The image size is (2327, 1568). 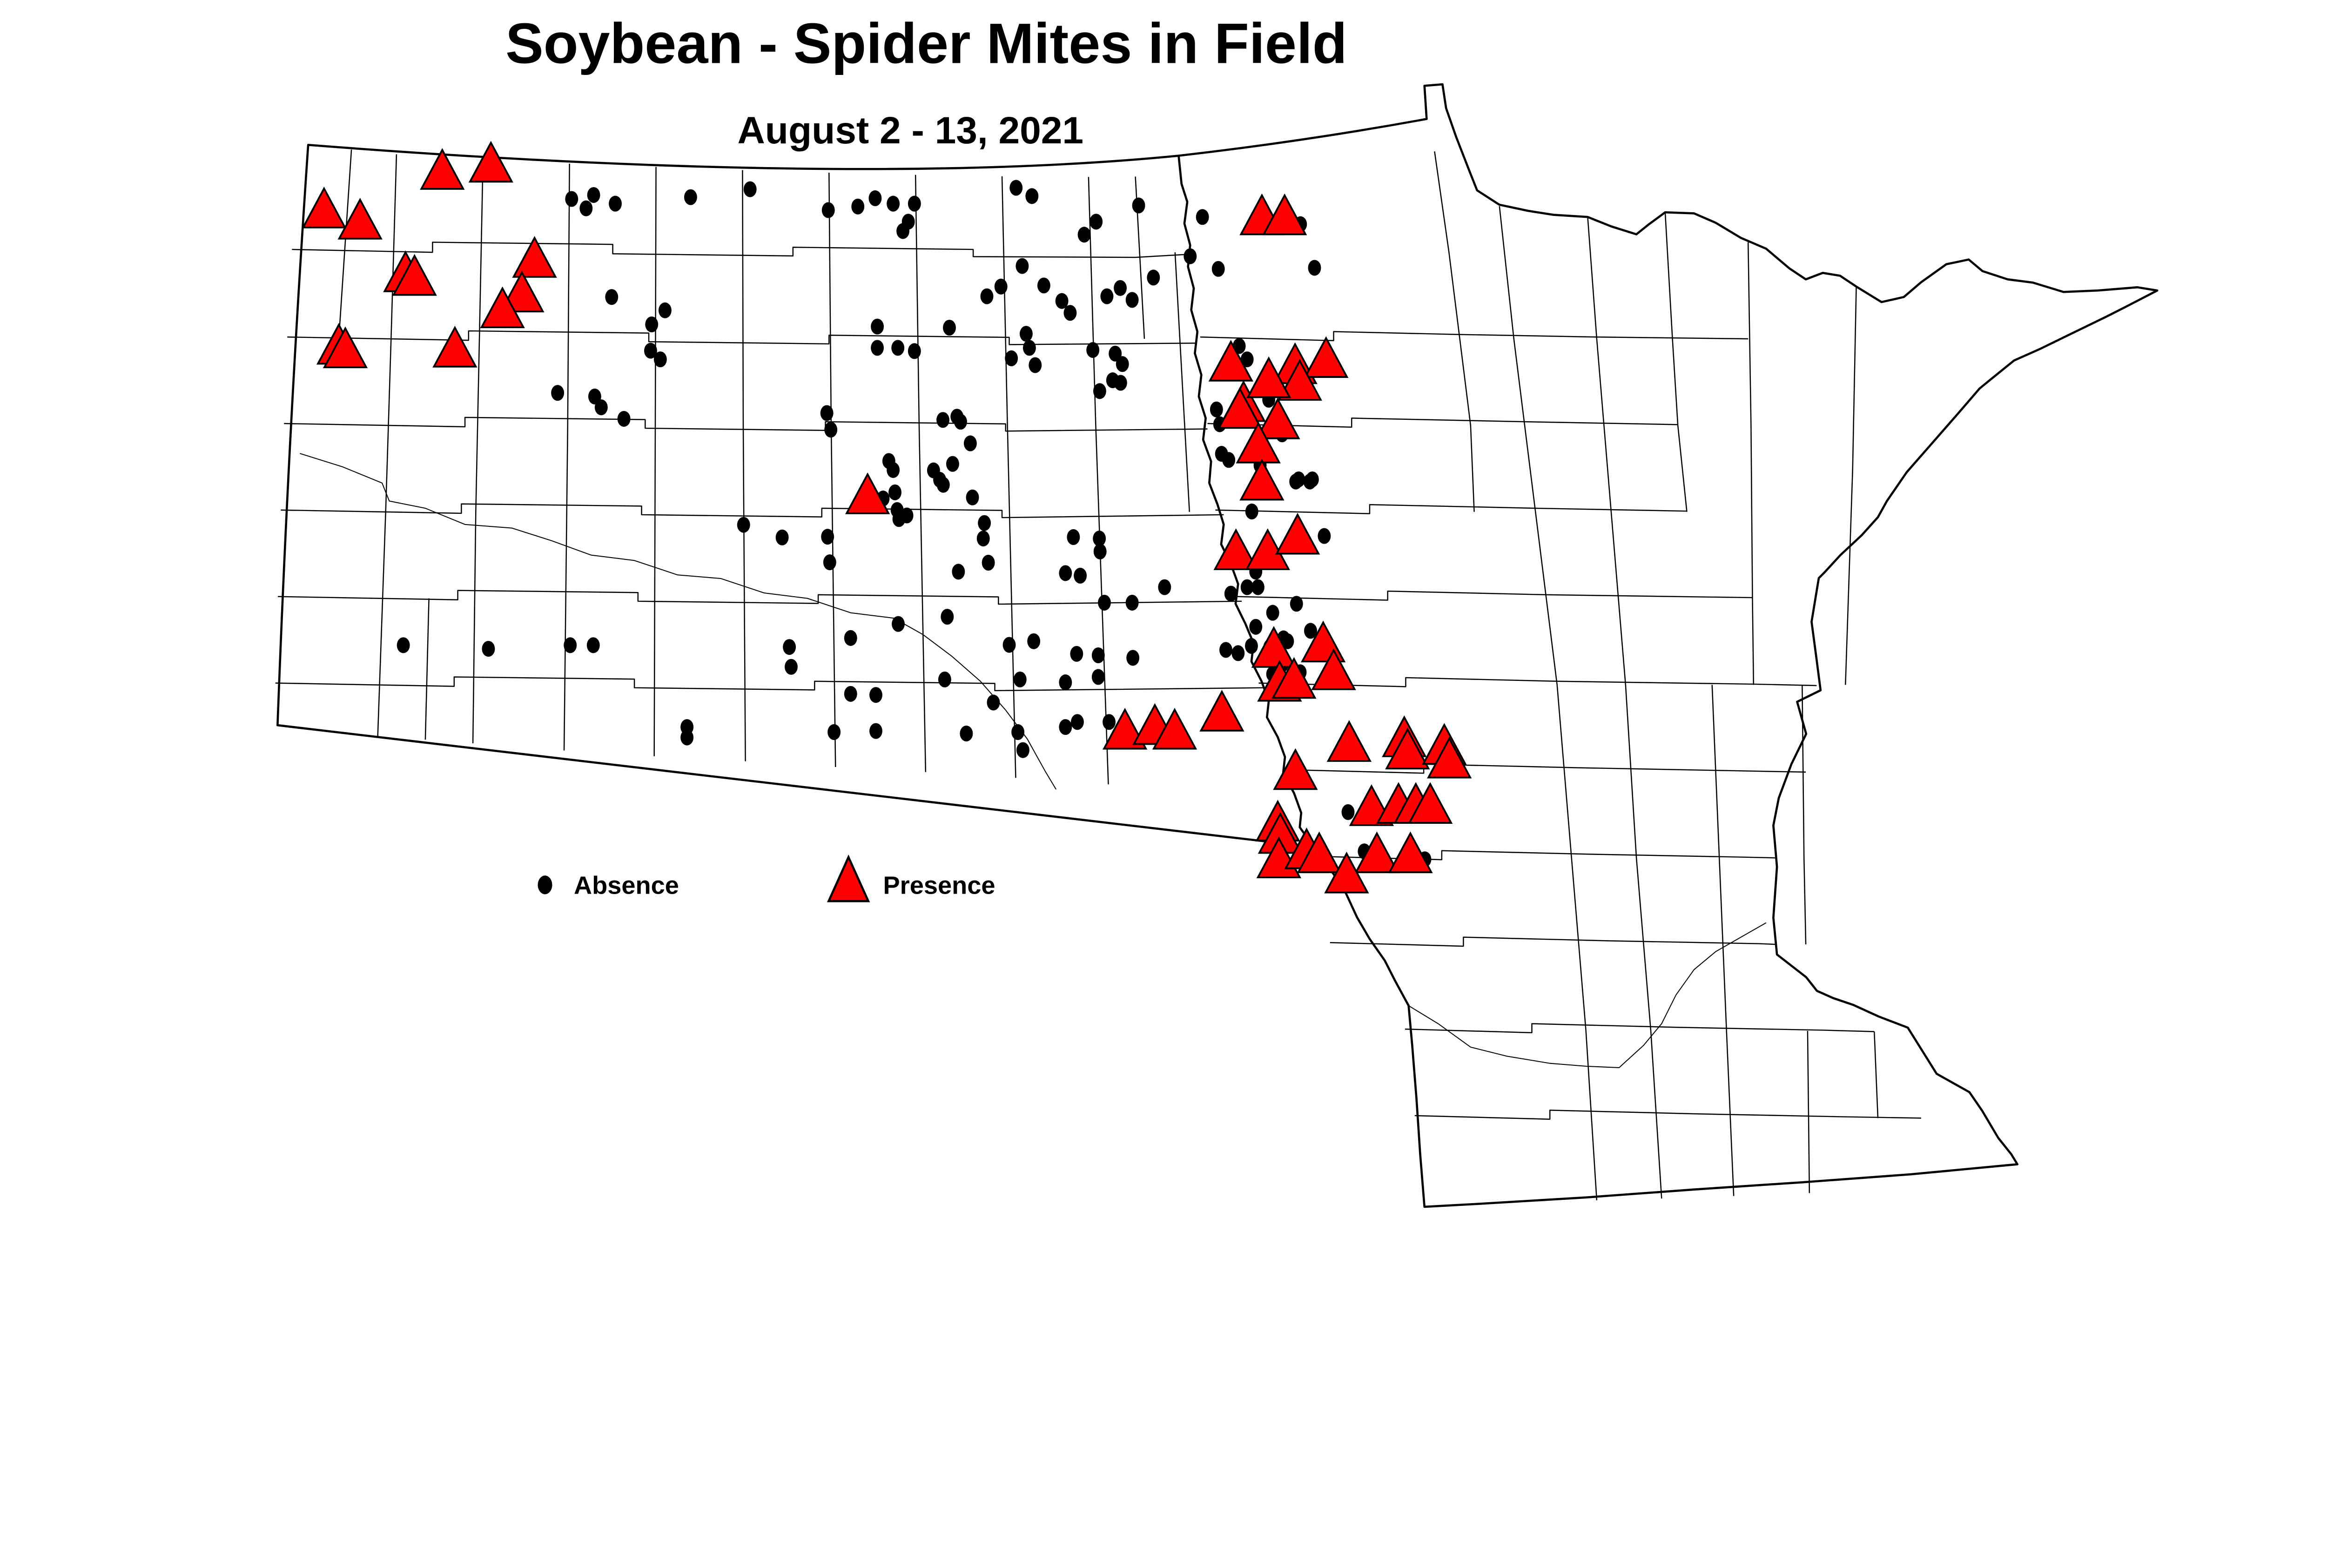 I want to click on absence-legend-dot-icon, so click(x=545, y=885).